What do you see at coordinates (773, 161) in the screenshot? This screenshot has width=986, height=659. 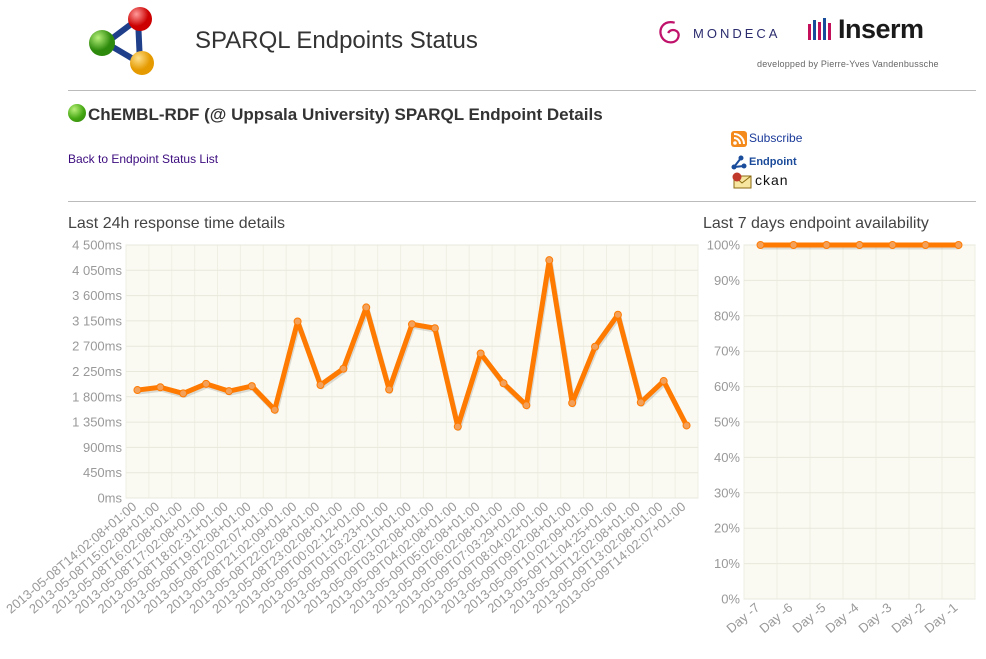 I see `endpoint-label: Endpoint` at bounding box center [773, 161].